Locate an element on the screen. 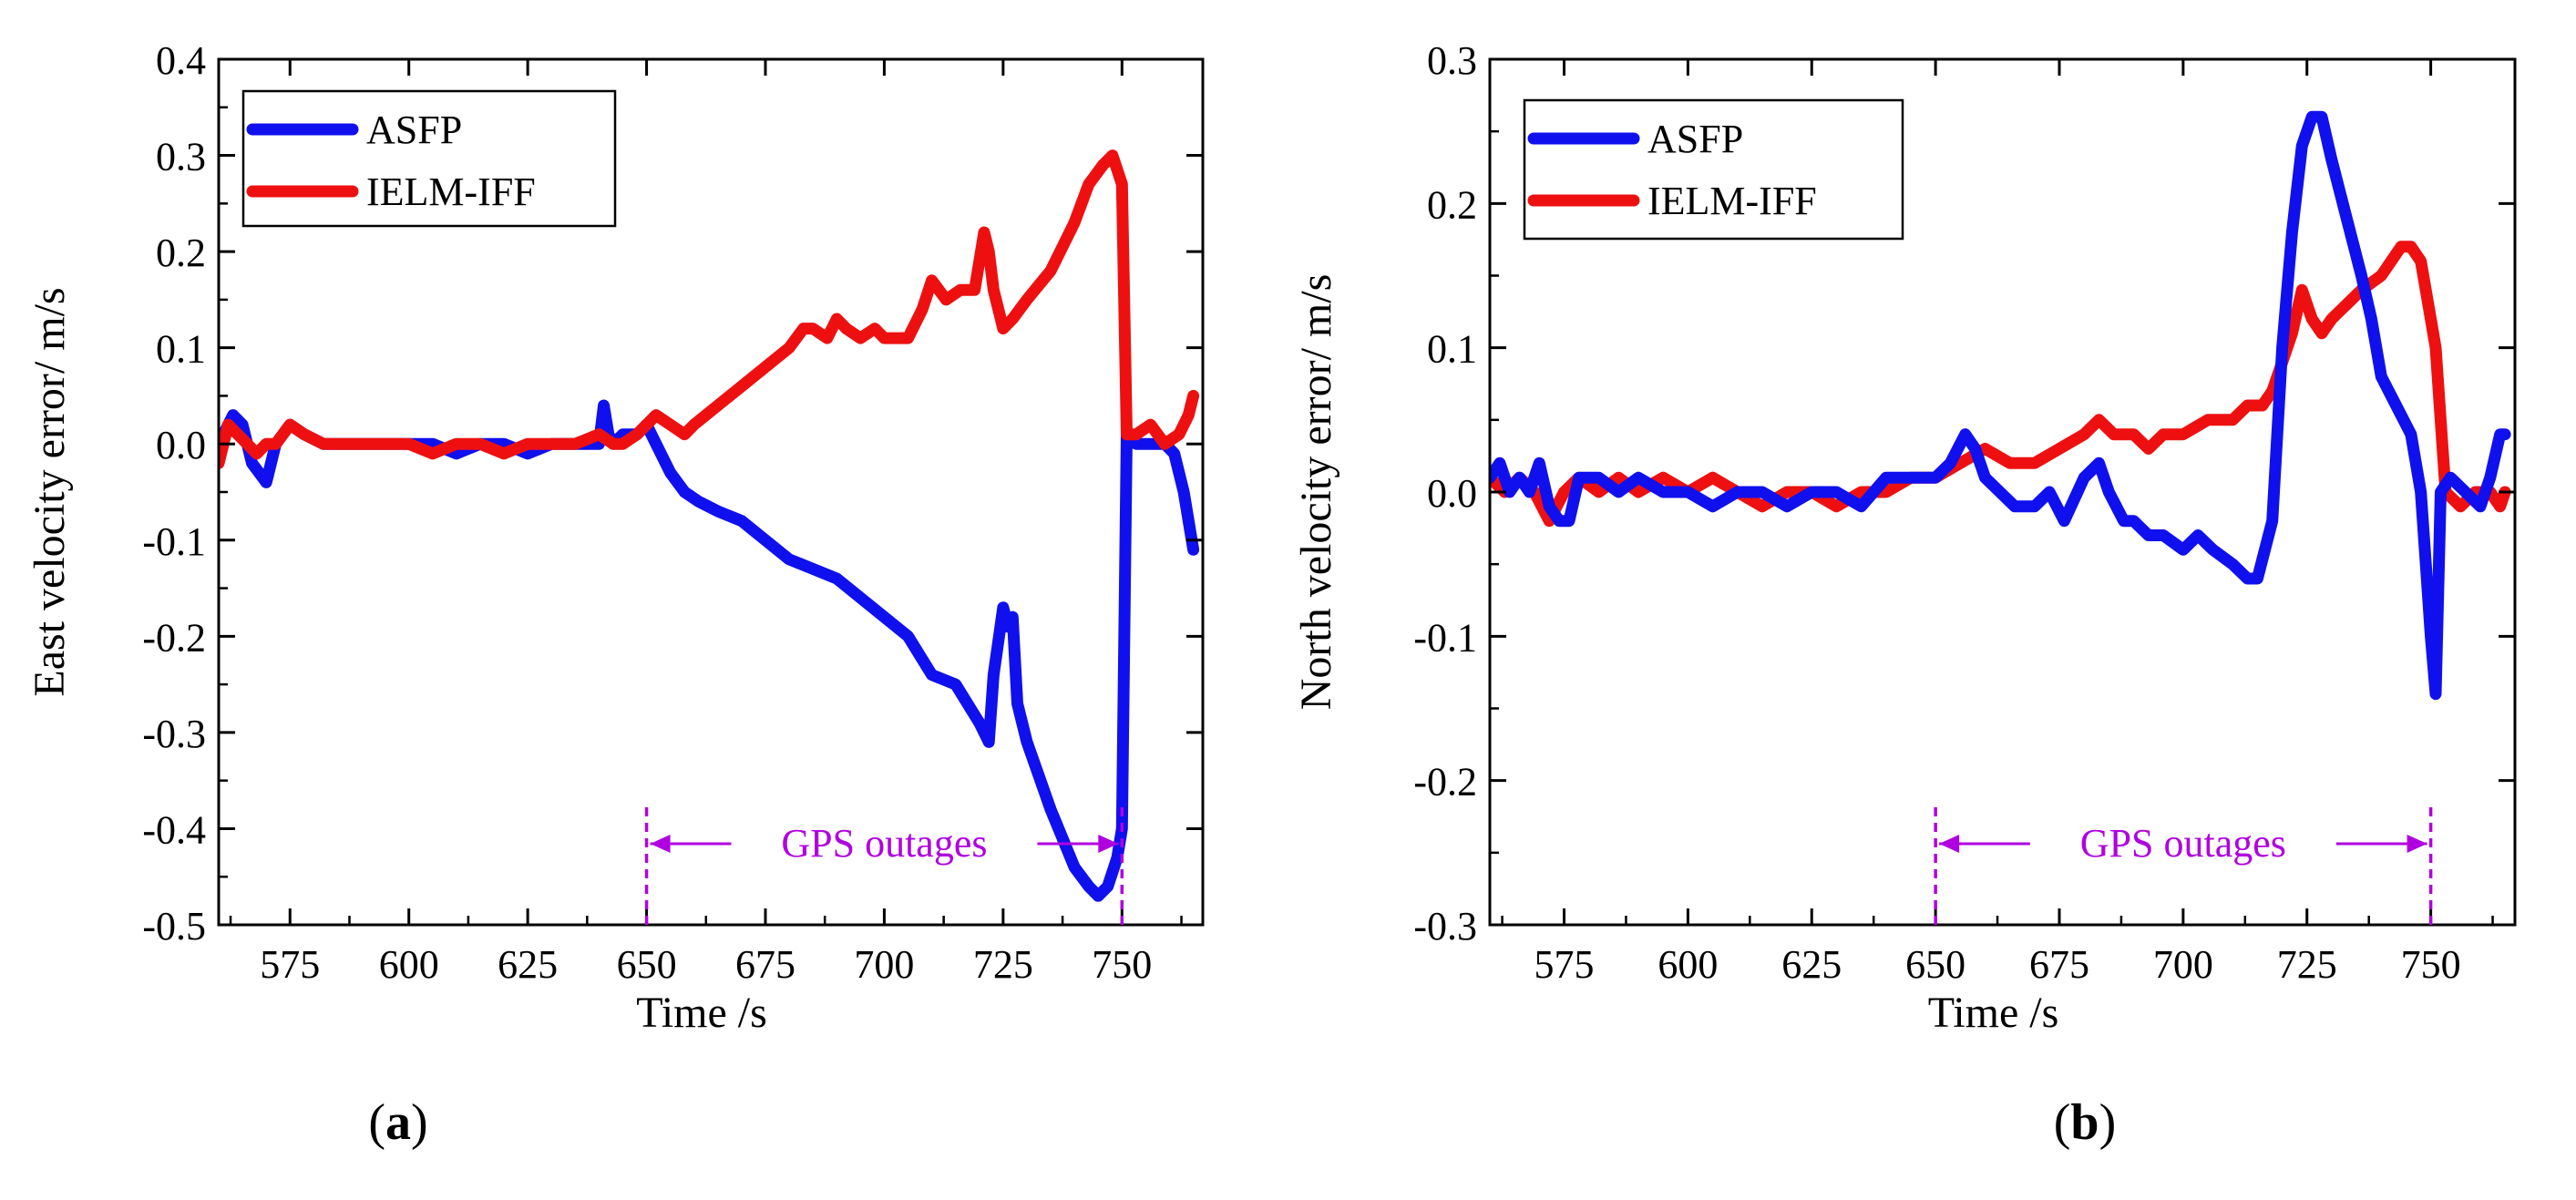  y-tick-label: 0.4 is located at coordinates (181, 60).